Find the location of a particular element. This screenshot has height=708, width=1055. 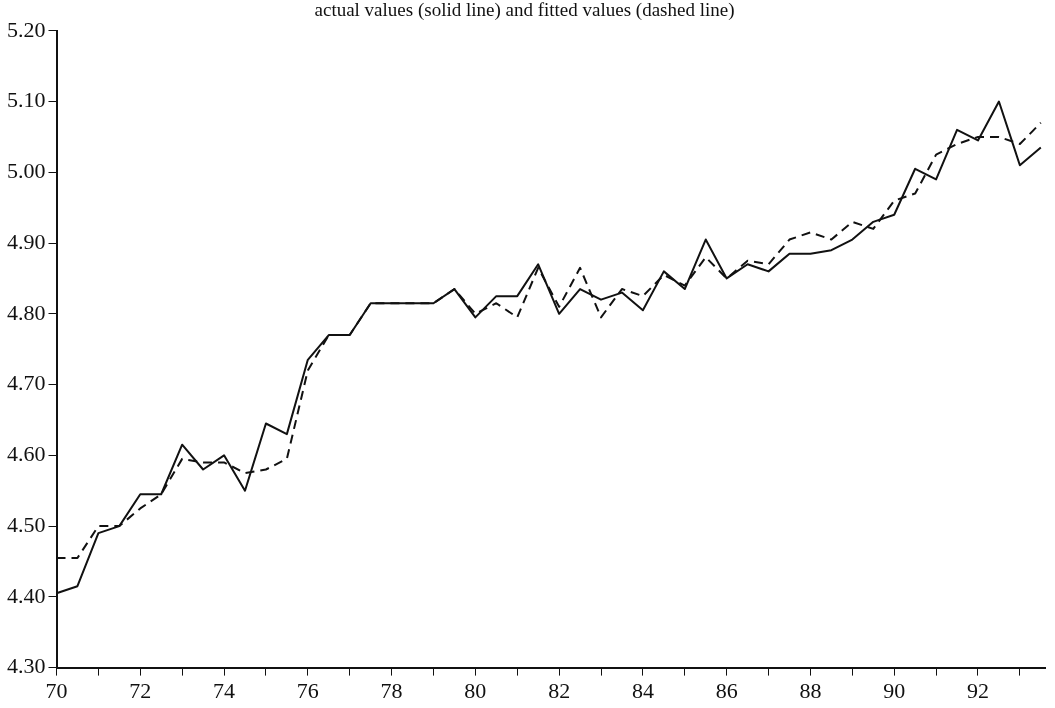

x-tick-label: 92 is located at coordinates (977, 690).